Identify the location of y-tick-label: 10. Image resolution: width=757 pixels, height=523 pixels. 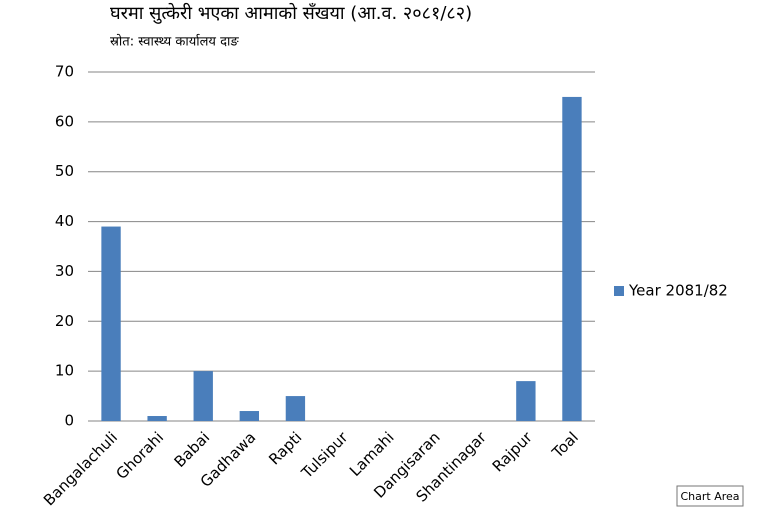
(64, 371).